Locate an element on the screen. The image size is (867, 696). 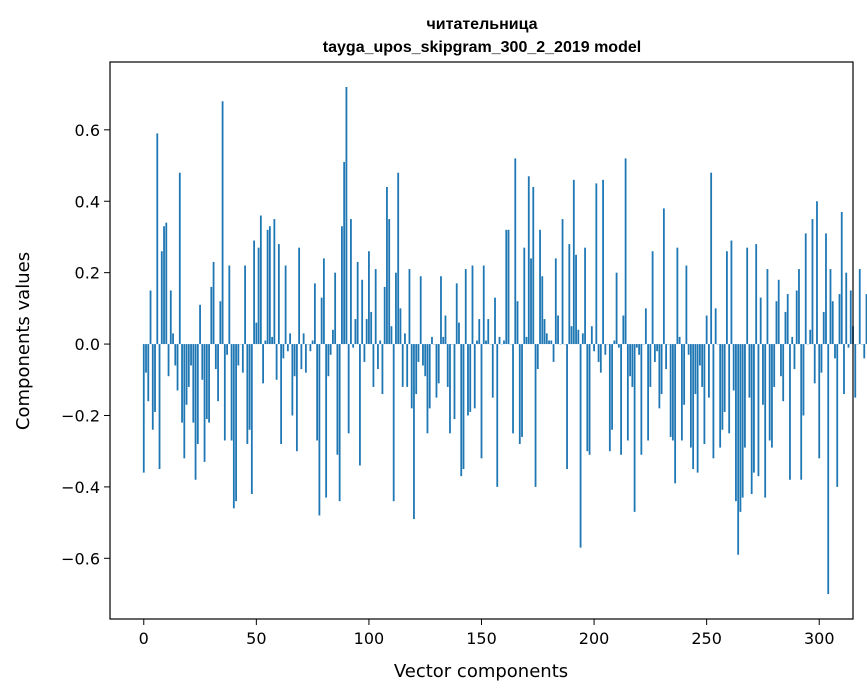
y-tick-label: 0.4 is located at coordinates (87, 201).